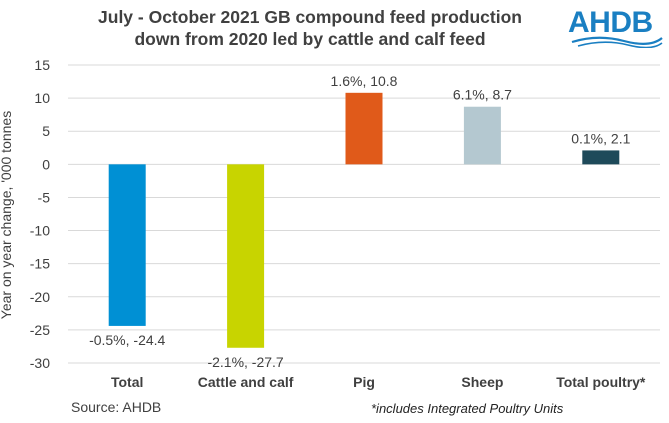 The image size is (669, 423). I want to click on data-label: 1.6%, 10.8, so click(364, 81).